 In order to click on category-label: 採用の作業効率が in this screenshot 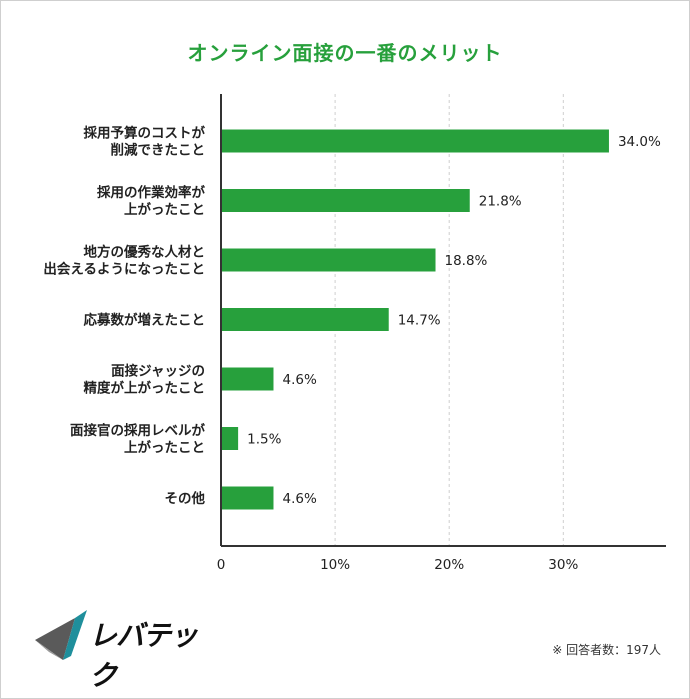, I will do `click(151, 192)`.